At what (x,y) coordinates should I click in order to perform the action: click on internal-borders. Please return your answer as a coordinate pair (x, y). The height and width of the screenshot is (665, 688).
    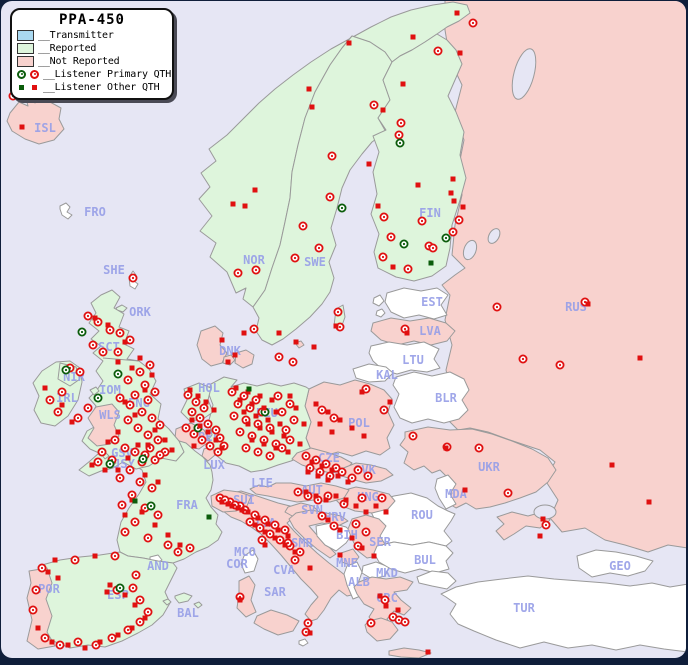
    Looking at the image, I should click on (121, 359).